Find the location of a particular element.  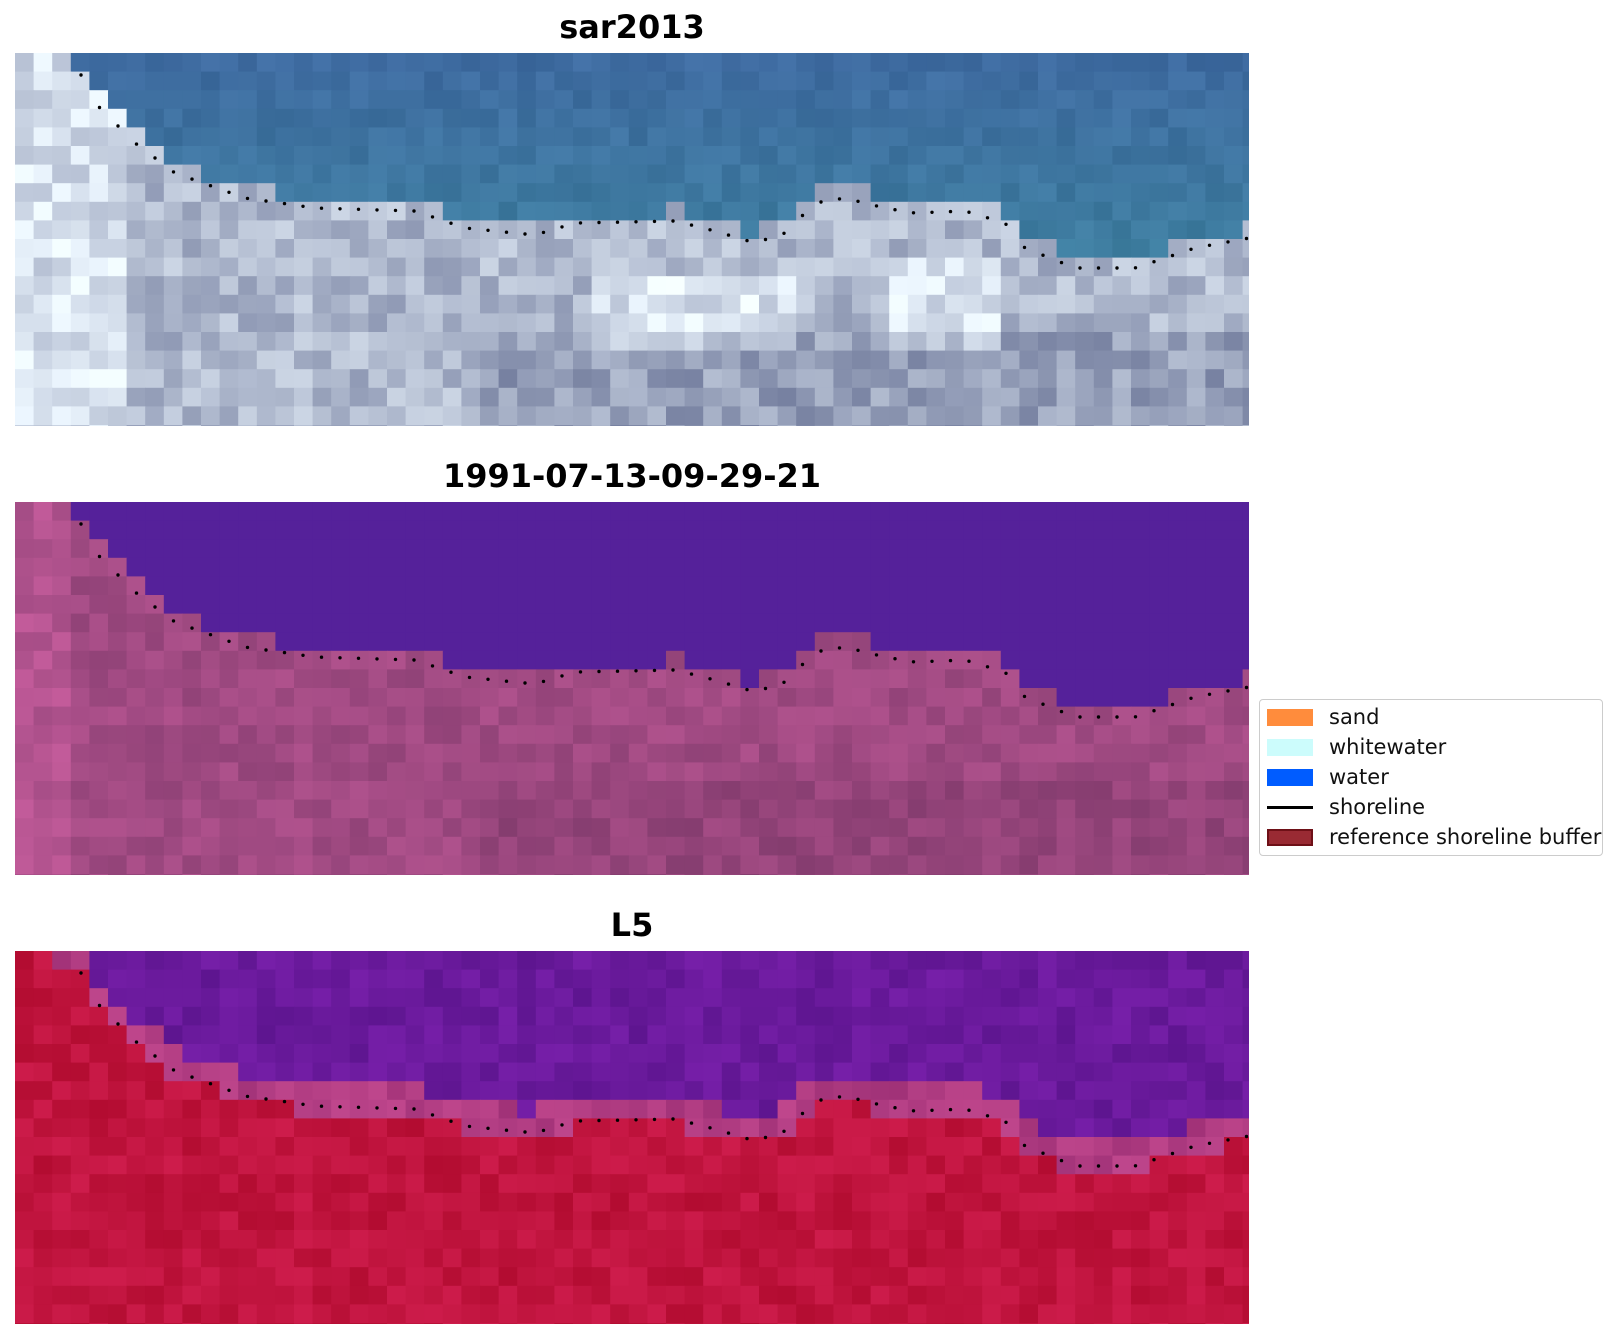

legend-item-water: water is located at coordinates (1328, 777).